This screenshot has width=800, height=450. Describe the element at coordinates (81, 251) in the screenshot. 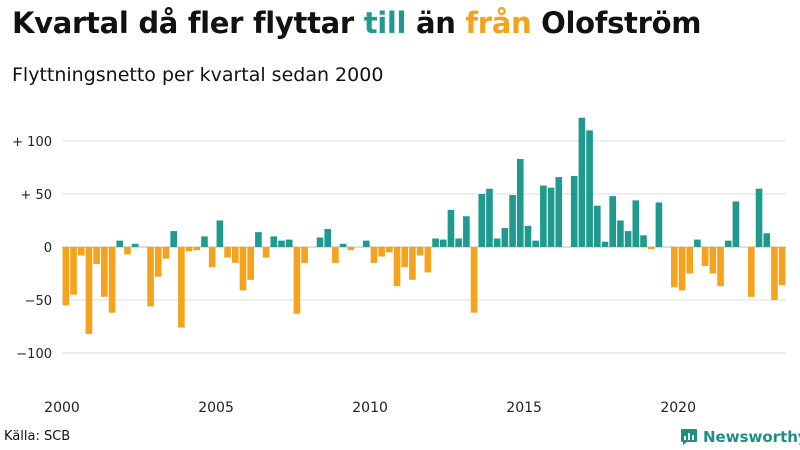

I see `bar-2000-q3` at that location.